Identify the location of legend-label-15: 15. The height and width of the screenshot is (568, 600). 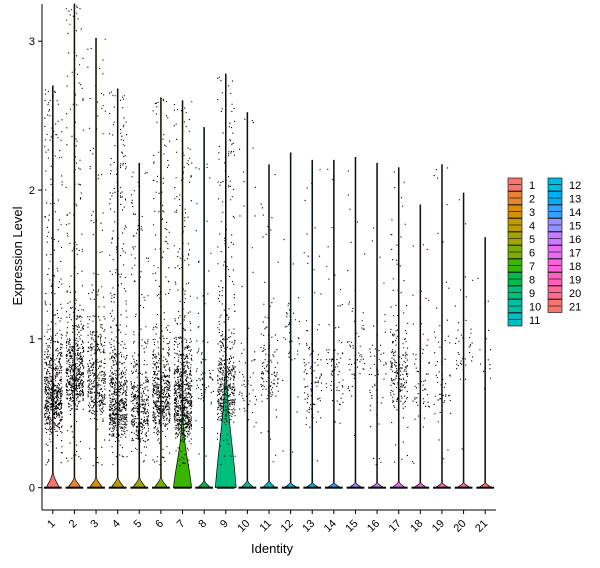
(575, 227).